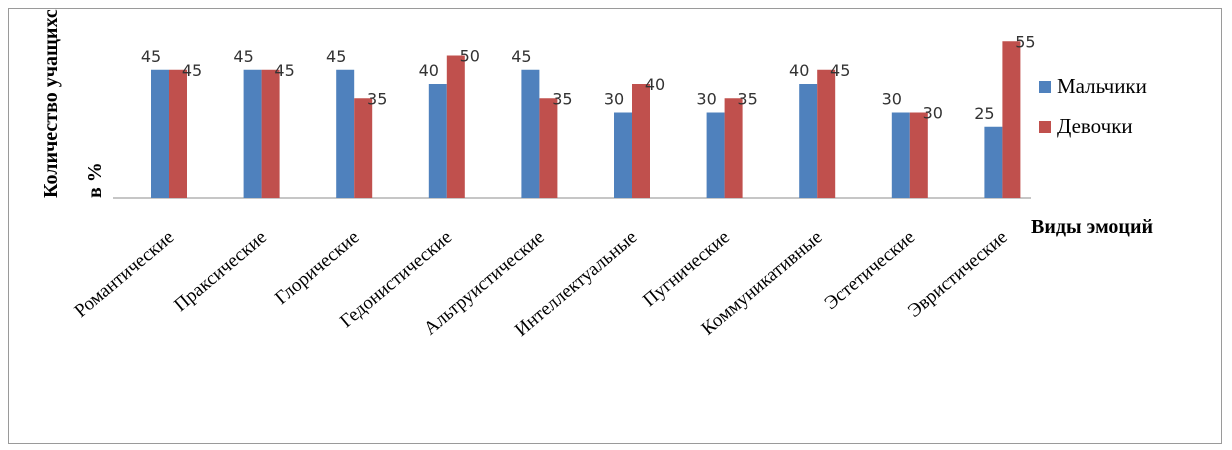  I want to click on category-label-9: Эстетические, so click(870, 270).